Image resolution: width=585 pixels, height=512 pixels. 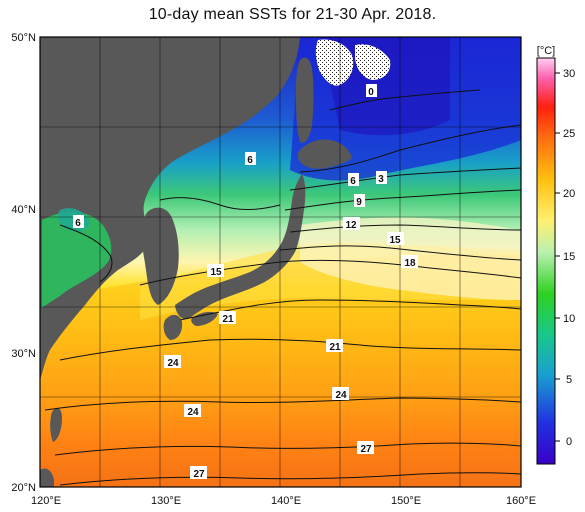 What do you see at coordinates (23, 263) in the screenshot?
I see `lat-axis: 50°N 40°N 30°N 20°N` at bounding box center [23, 263].